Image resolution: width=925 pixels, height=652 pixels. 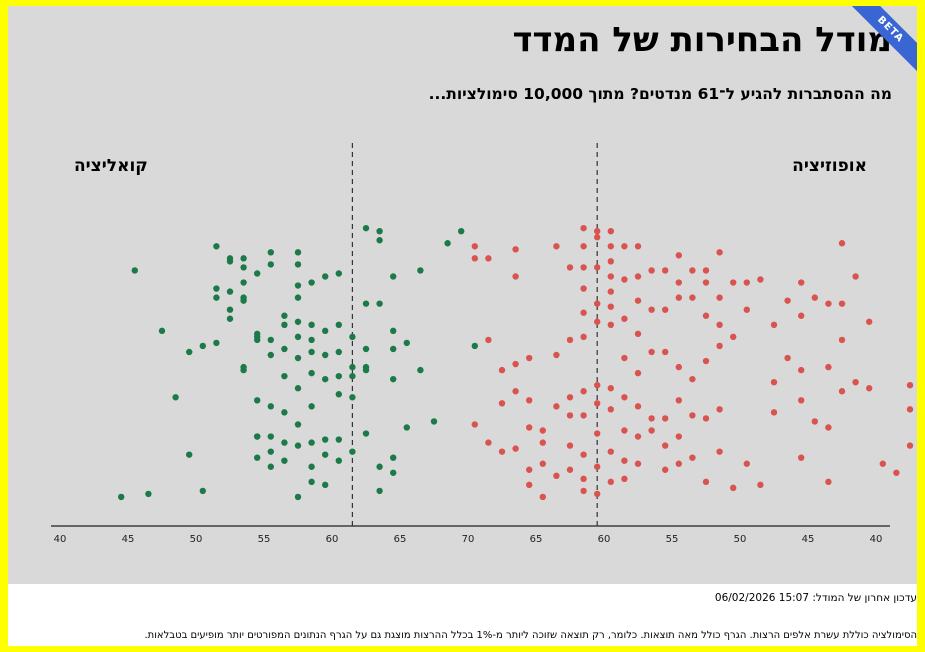 I want to click on beta-badge-label: BETA, so click(x=882, y=41).